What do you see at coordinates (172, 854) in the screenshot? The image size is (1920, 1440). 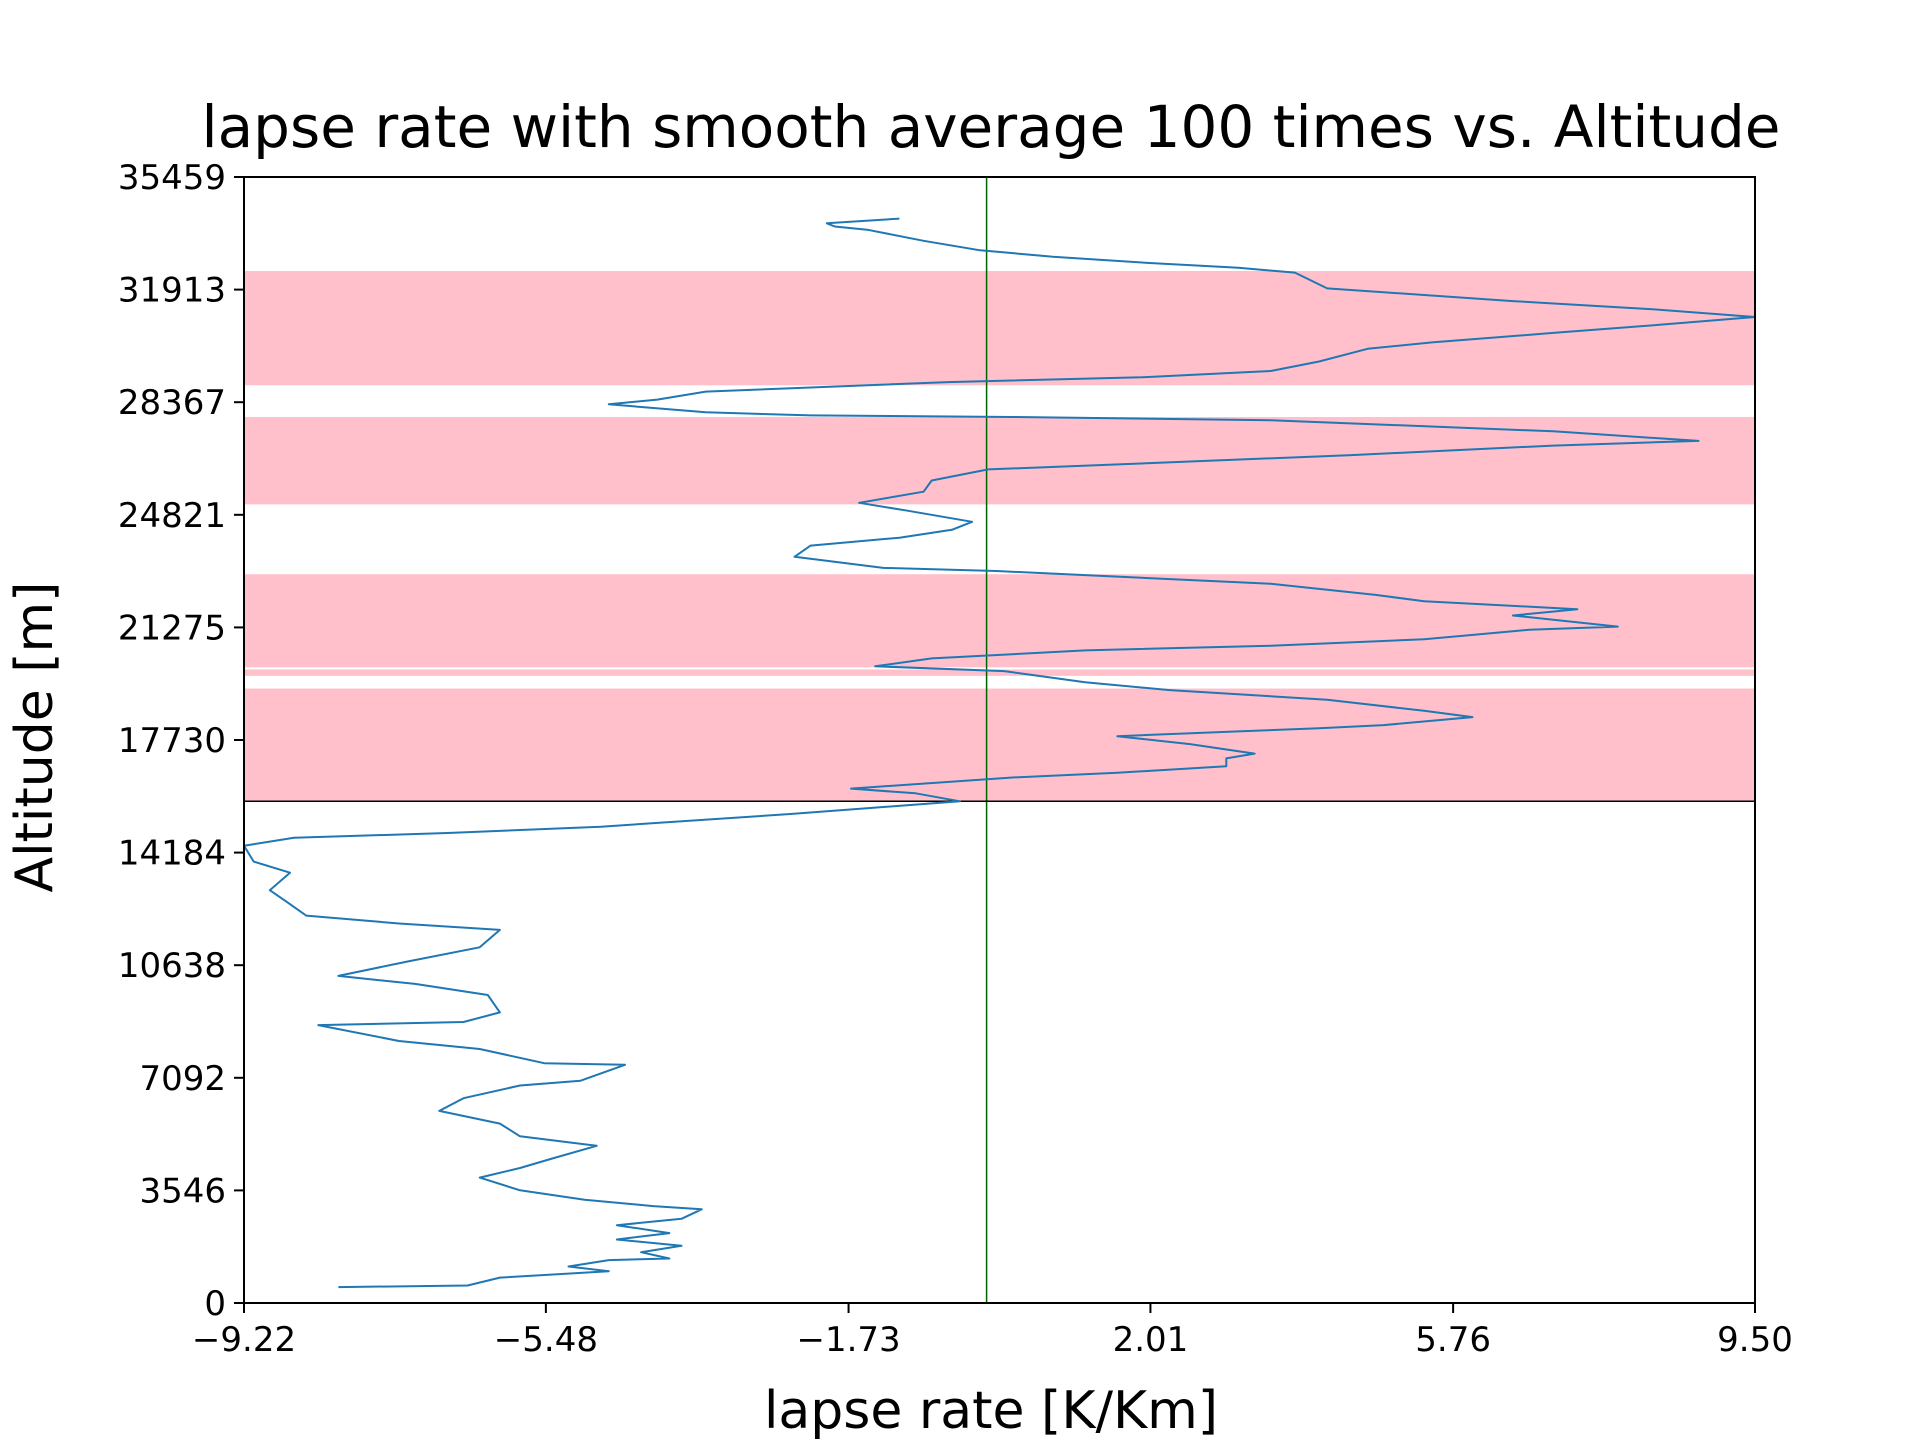 I see `y-tick-label: 14184` at bounding box center [172, 854].